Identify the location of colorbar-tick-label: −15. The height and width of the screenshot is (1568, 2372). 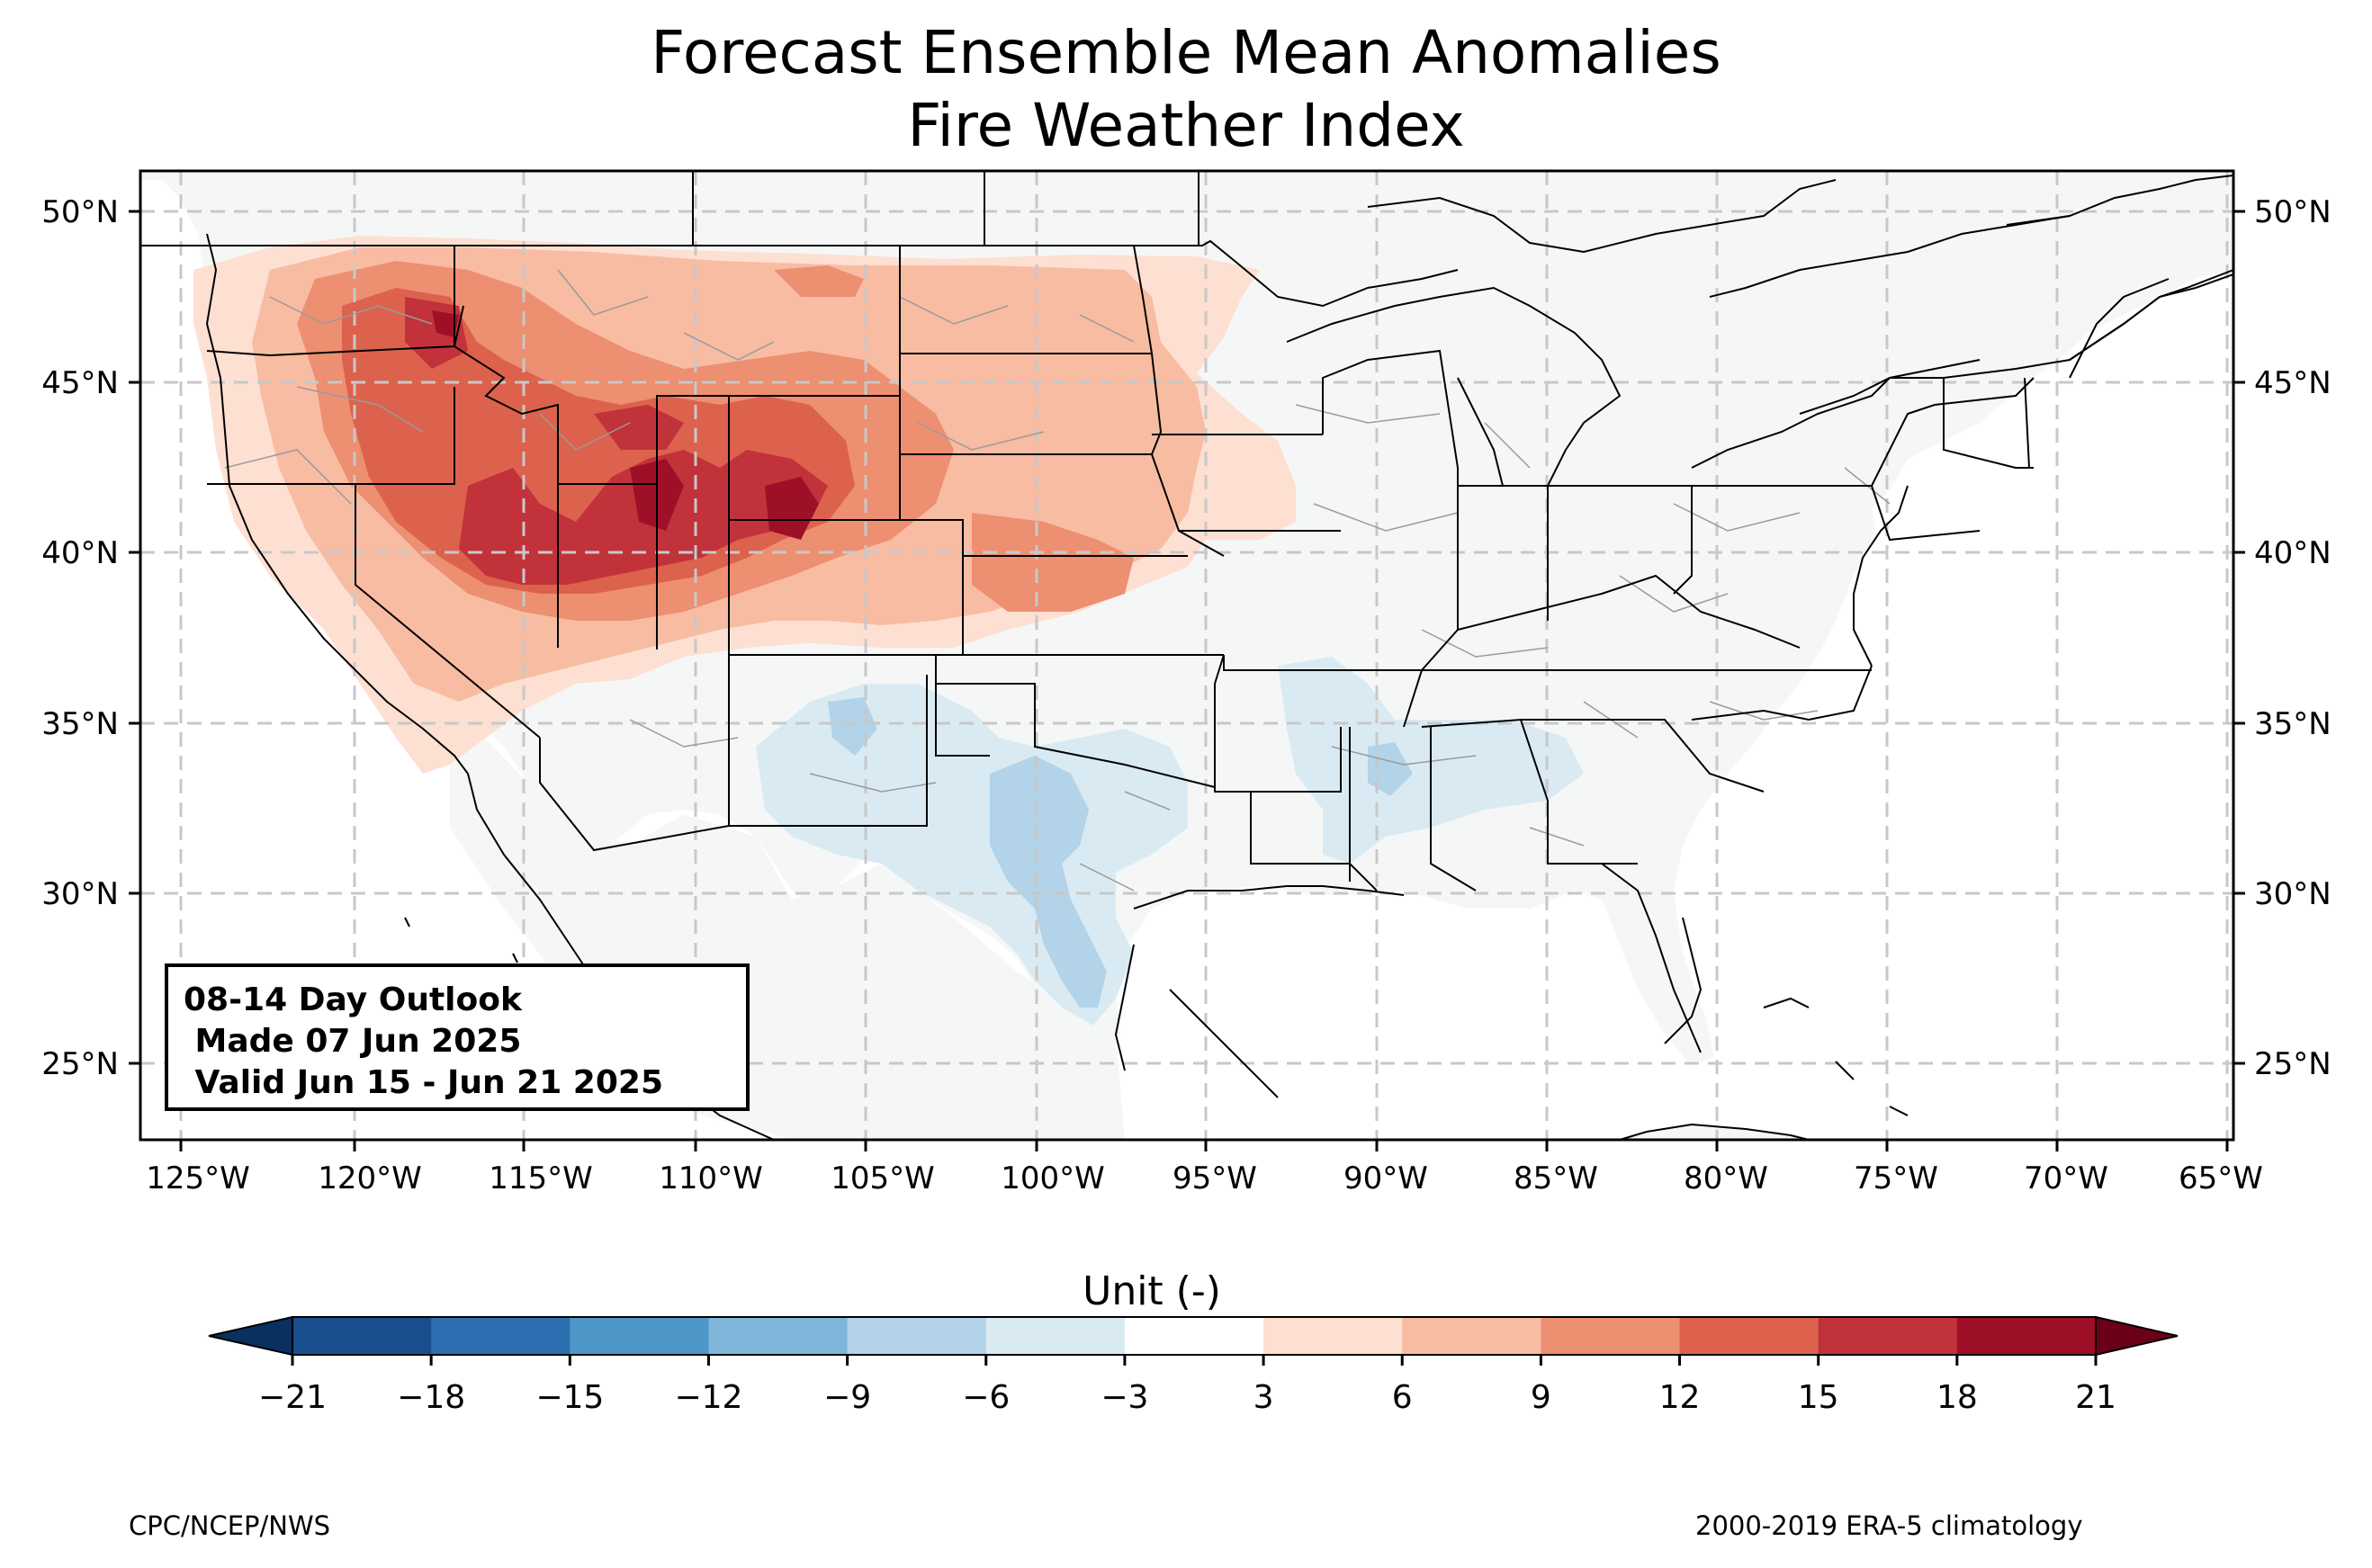
(569, 1397).